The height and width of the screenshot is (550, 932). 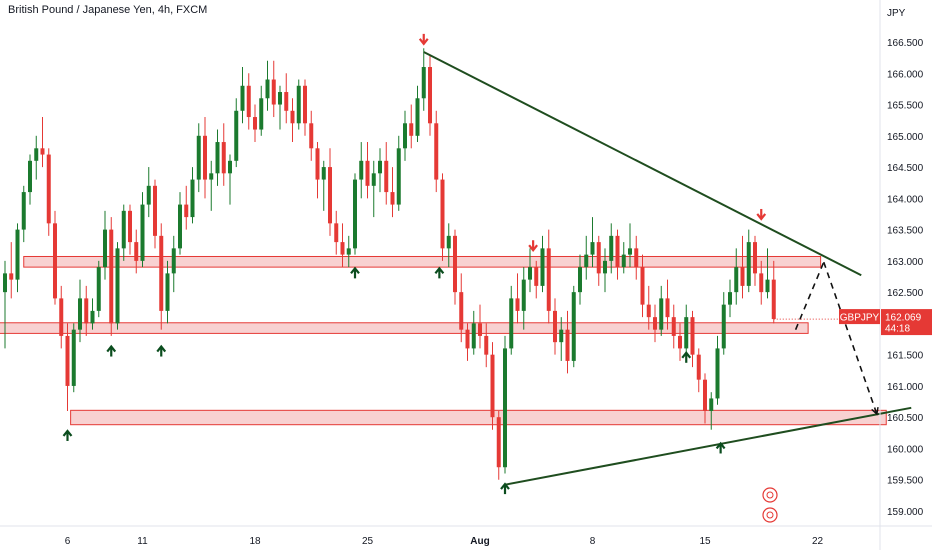 What do you see at coordinates (906, 322) in the screenshot?
I see `price-badge` at bounding box center [906, 322].